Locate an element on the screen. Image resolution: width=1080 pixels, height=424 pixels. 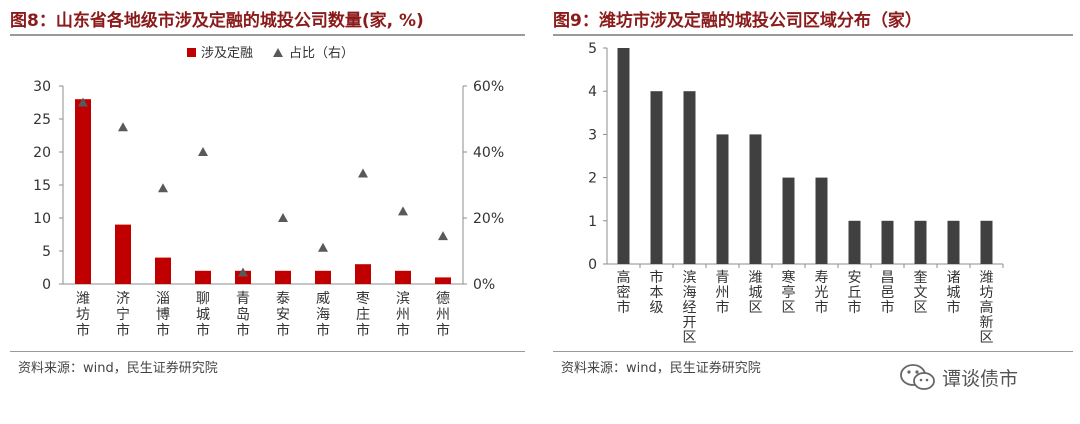
right-y-tick-label: 60% is located at coordinates (488, 87).